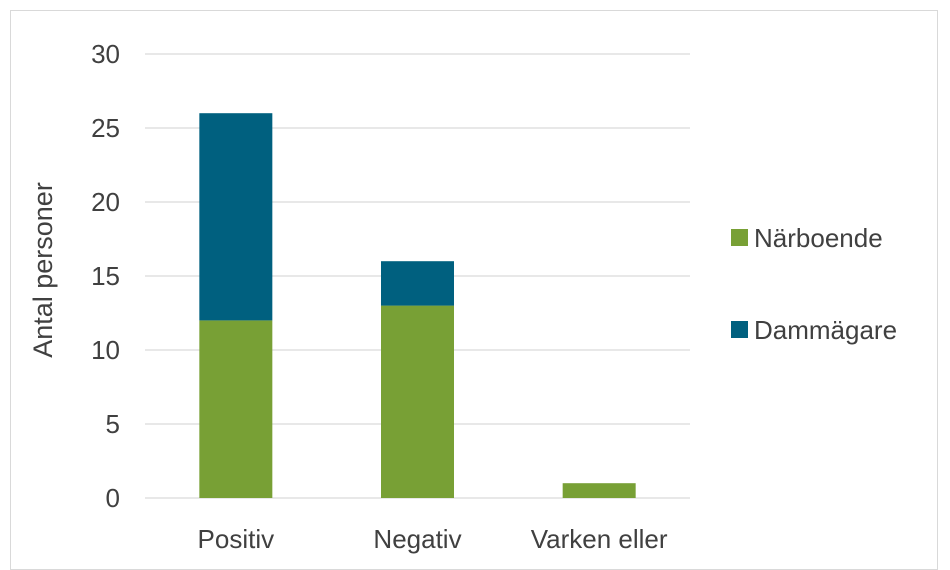  Describe the element at coordinates (43, 270) in the screenshot. I see `y-axis-title: Antal personer` at that location.